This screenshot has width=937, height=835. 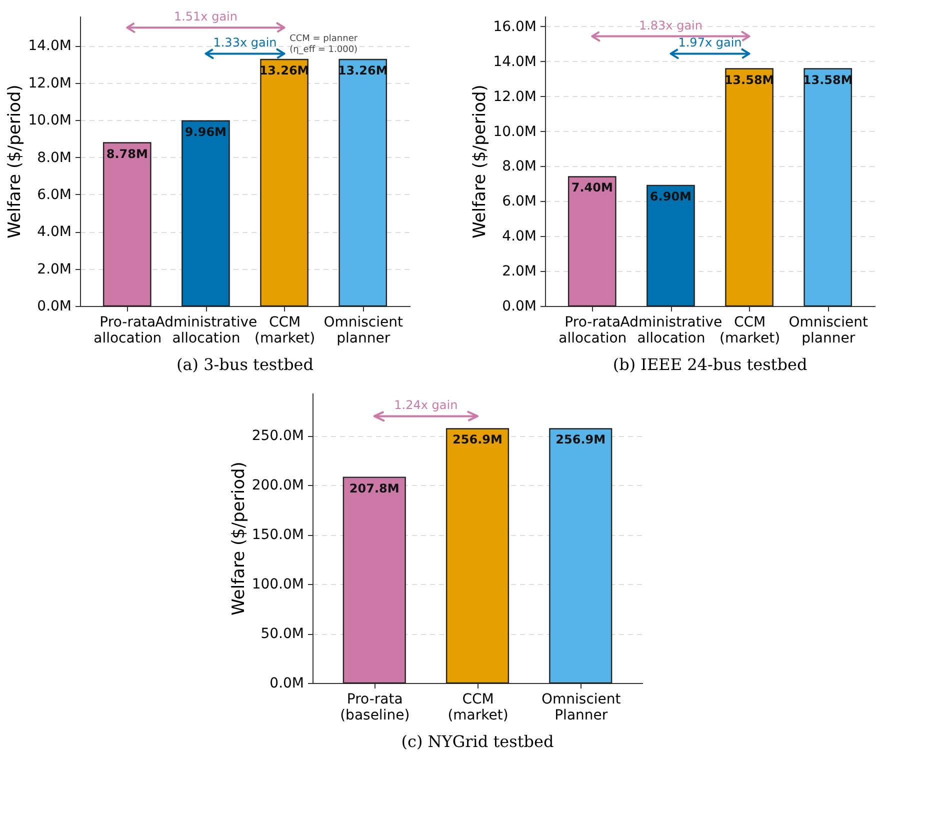 I want to click on annotation: 1.33x gain, so click(x=245, y=43).